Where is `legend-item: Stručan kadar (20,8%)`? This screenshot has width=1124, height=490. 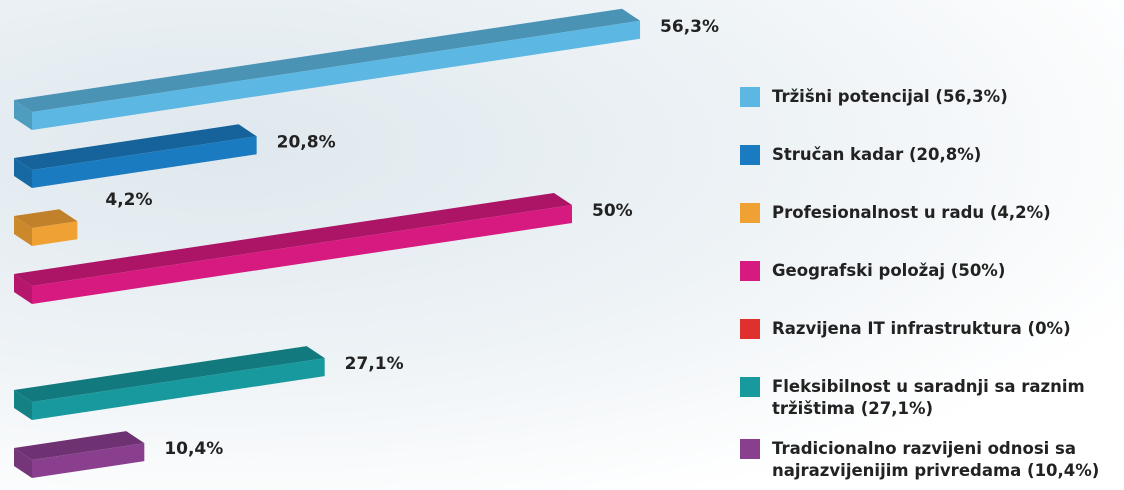 legend-item: Stručan kadar (20,8%) is located at coordinates (925, 155).